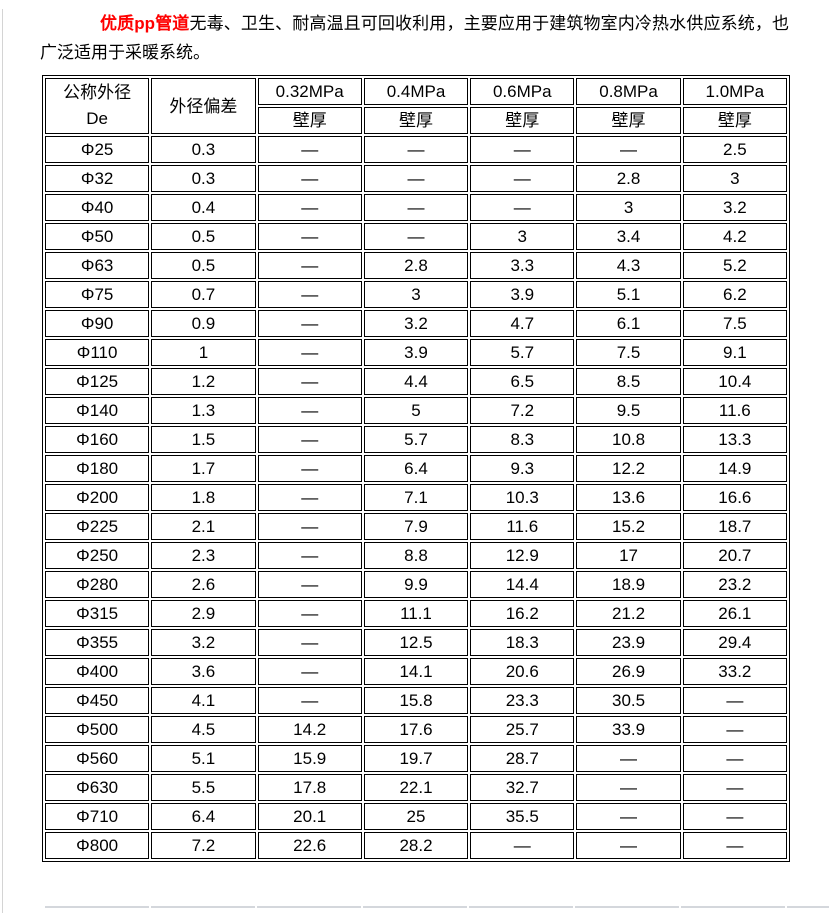 This screenshot has height=913, width=829. Describe the element at coordinates (2, 461) in the screenshot. I see `page-left-border` at that location.